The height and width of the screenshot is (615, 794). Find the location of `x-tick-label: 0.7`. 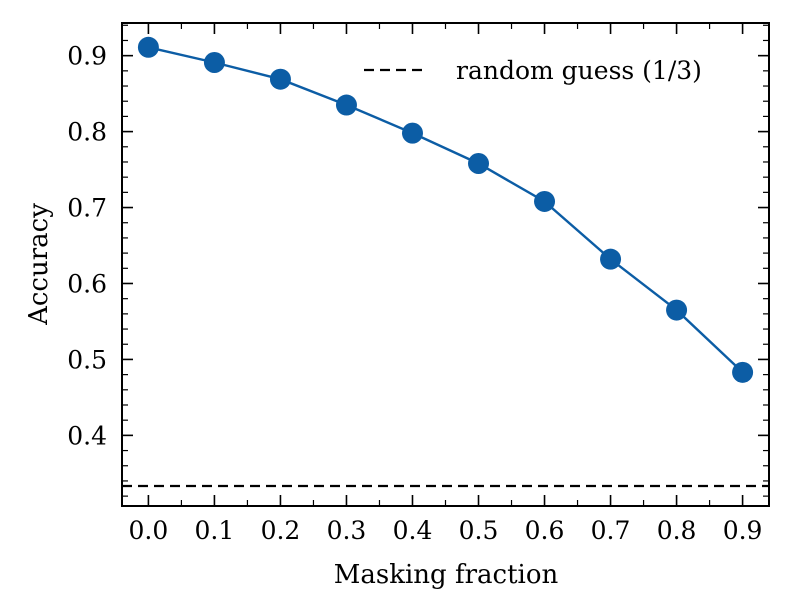

x-tick-label: 0.7 is located at coordinates (611, 530).